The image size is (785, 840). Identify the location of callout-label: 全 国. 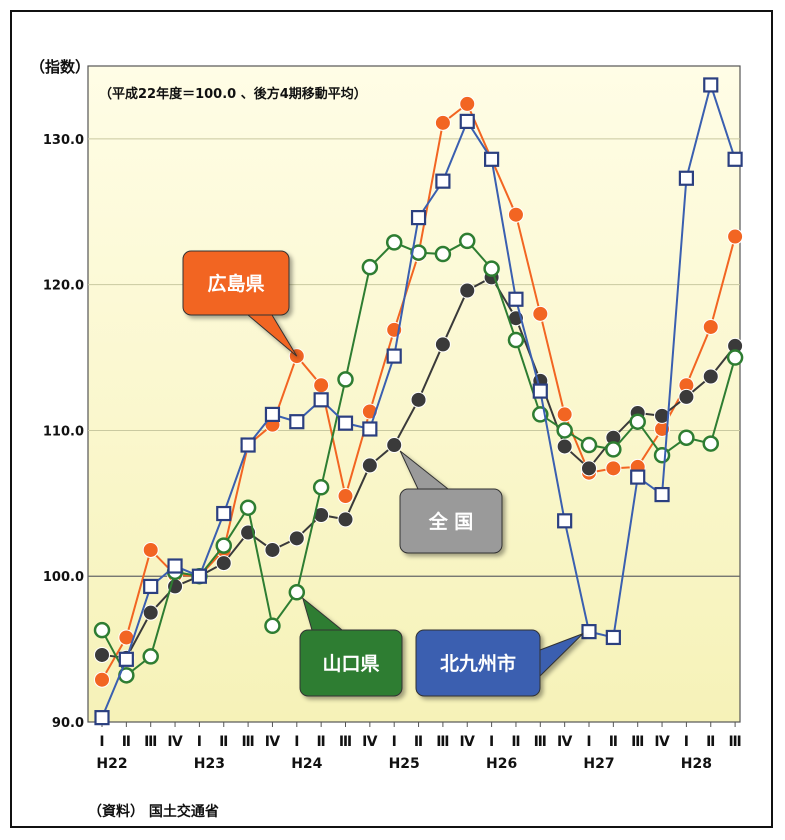
(451, 521).